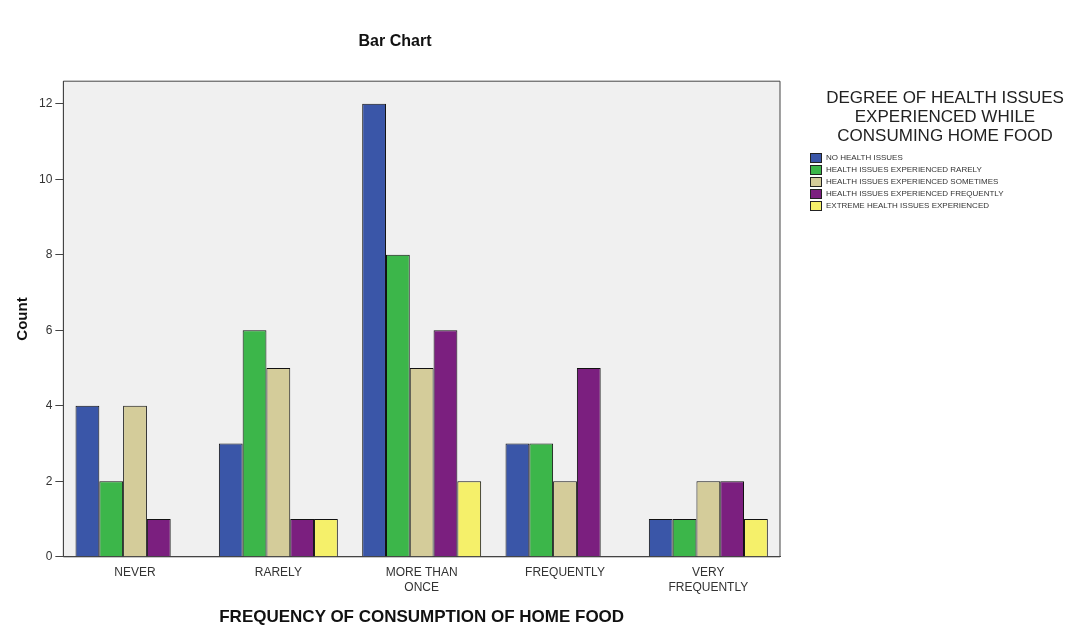  I want to click on y-tick-label: 8, so click(49, 254).